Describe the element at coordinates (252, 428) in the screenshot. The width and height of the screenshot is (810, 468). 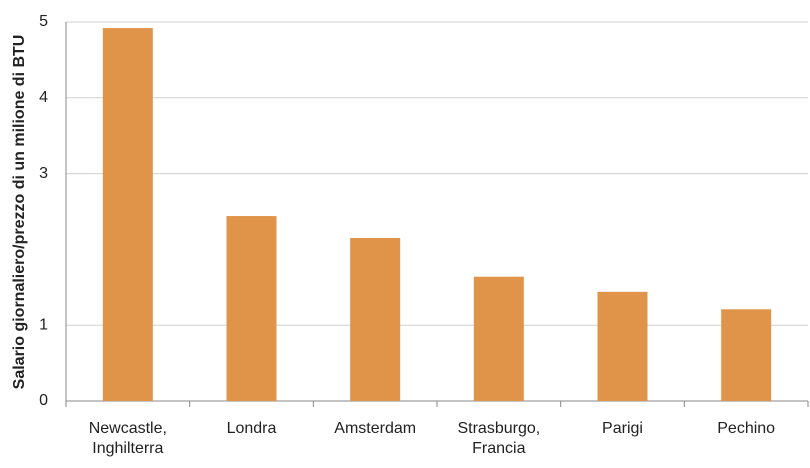
I see `x-tick-label: Londra` at that location.